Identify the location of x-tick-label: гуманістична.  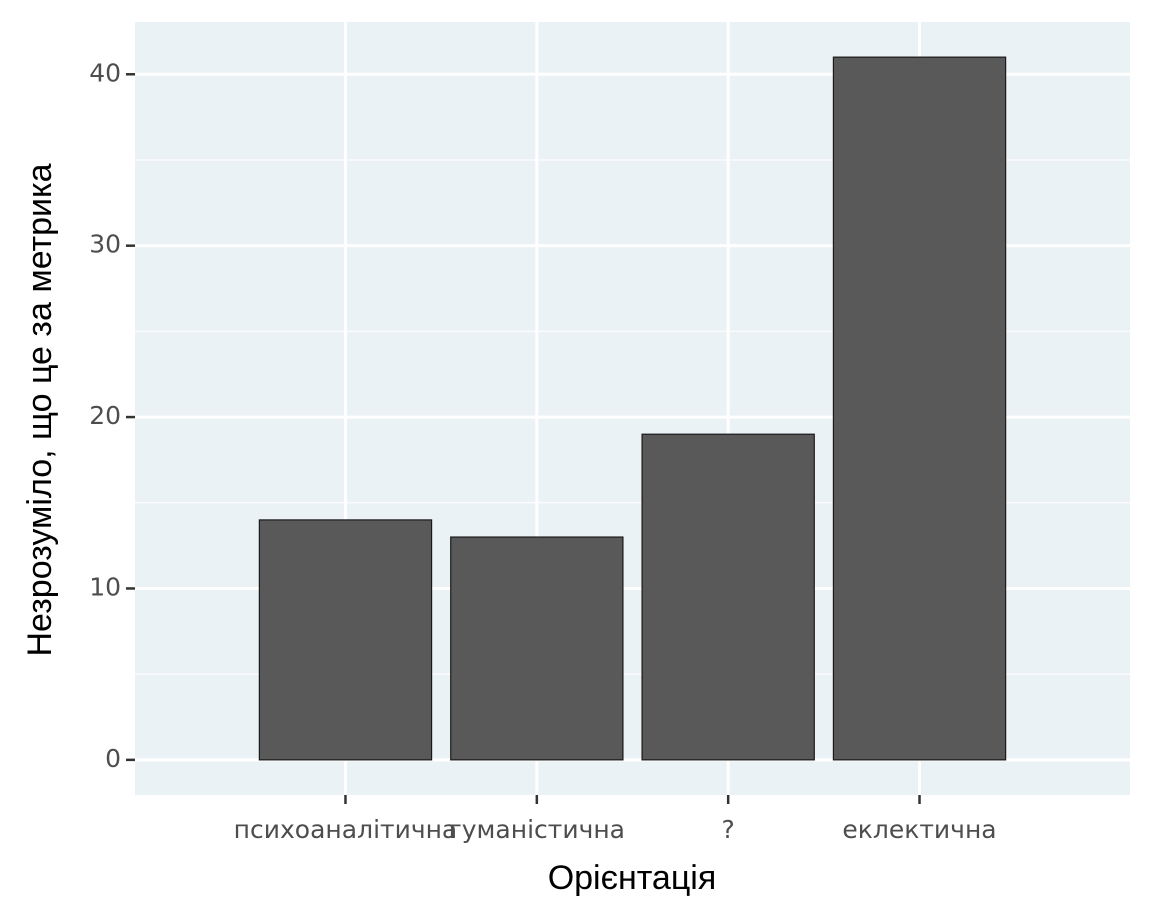
(537, 829).